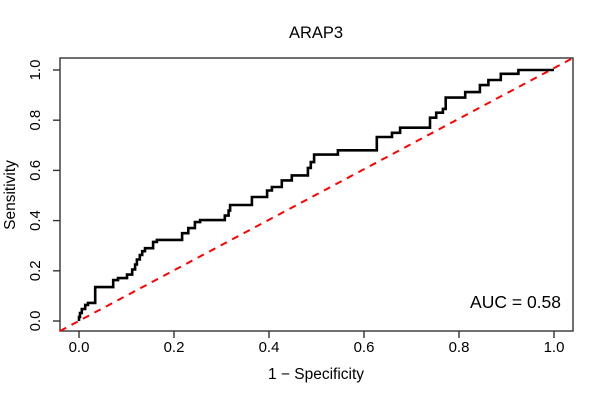 The width and height of the screenshot is (600, 400). I want to click on x-tick-label: 1.0, so click(554, 347).